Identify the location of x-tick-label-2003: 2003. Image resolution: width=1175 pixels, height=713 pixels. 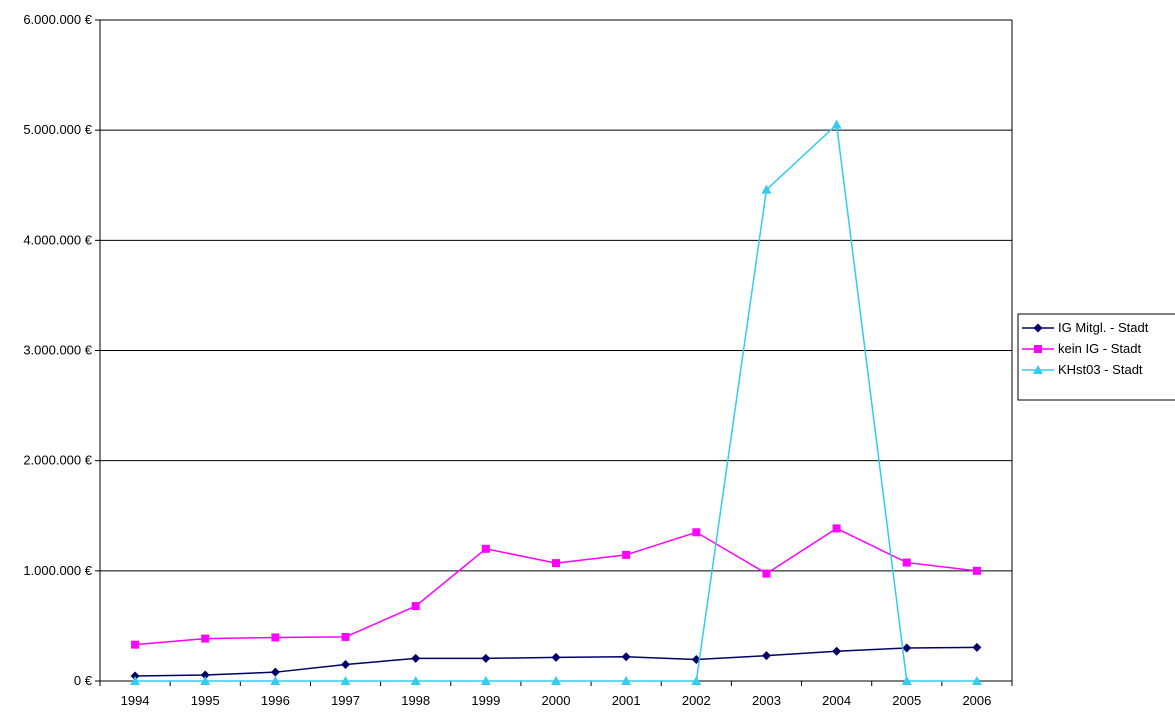
(766, 700).